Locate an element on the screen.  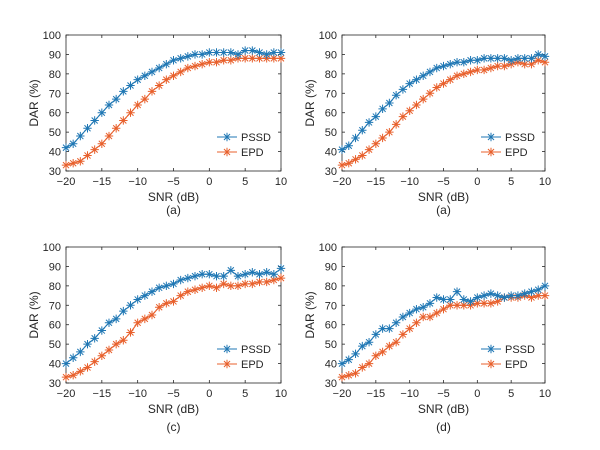
y-tick-label: 90 is located at coordinates (331, 267).